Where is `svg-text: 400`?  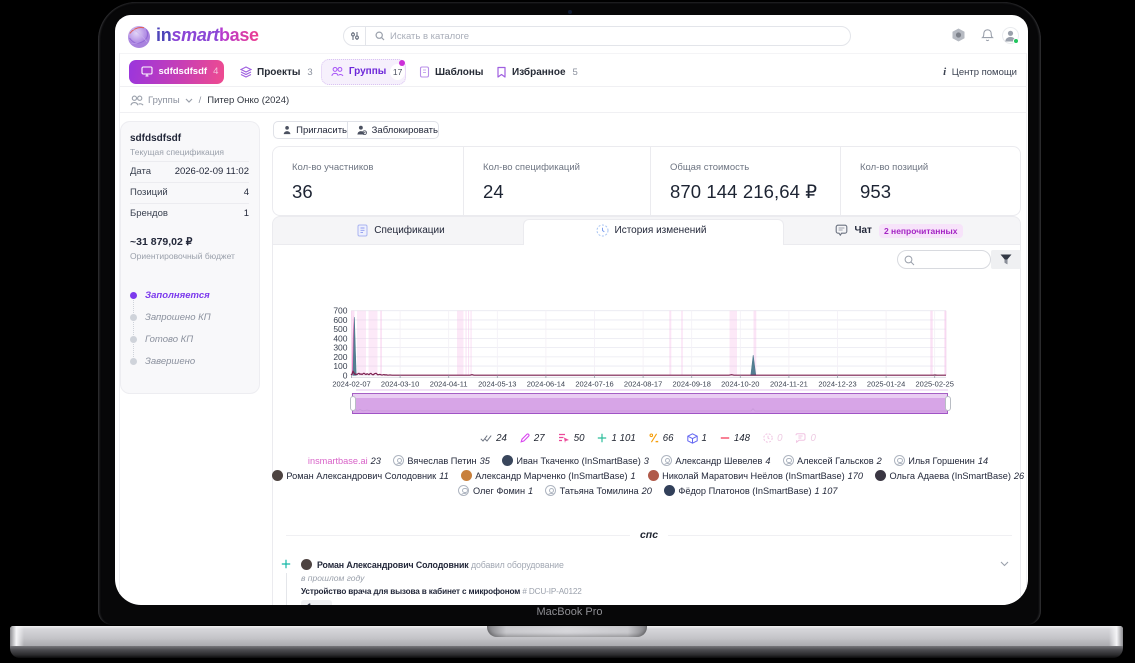 svg-text: 400 is located at coordinates (340, 338).